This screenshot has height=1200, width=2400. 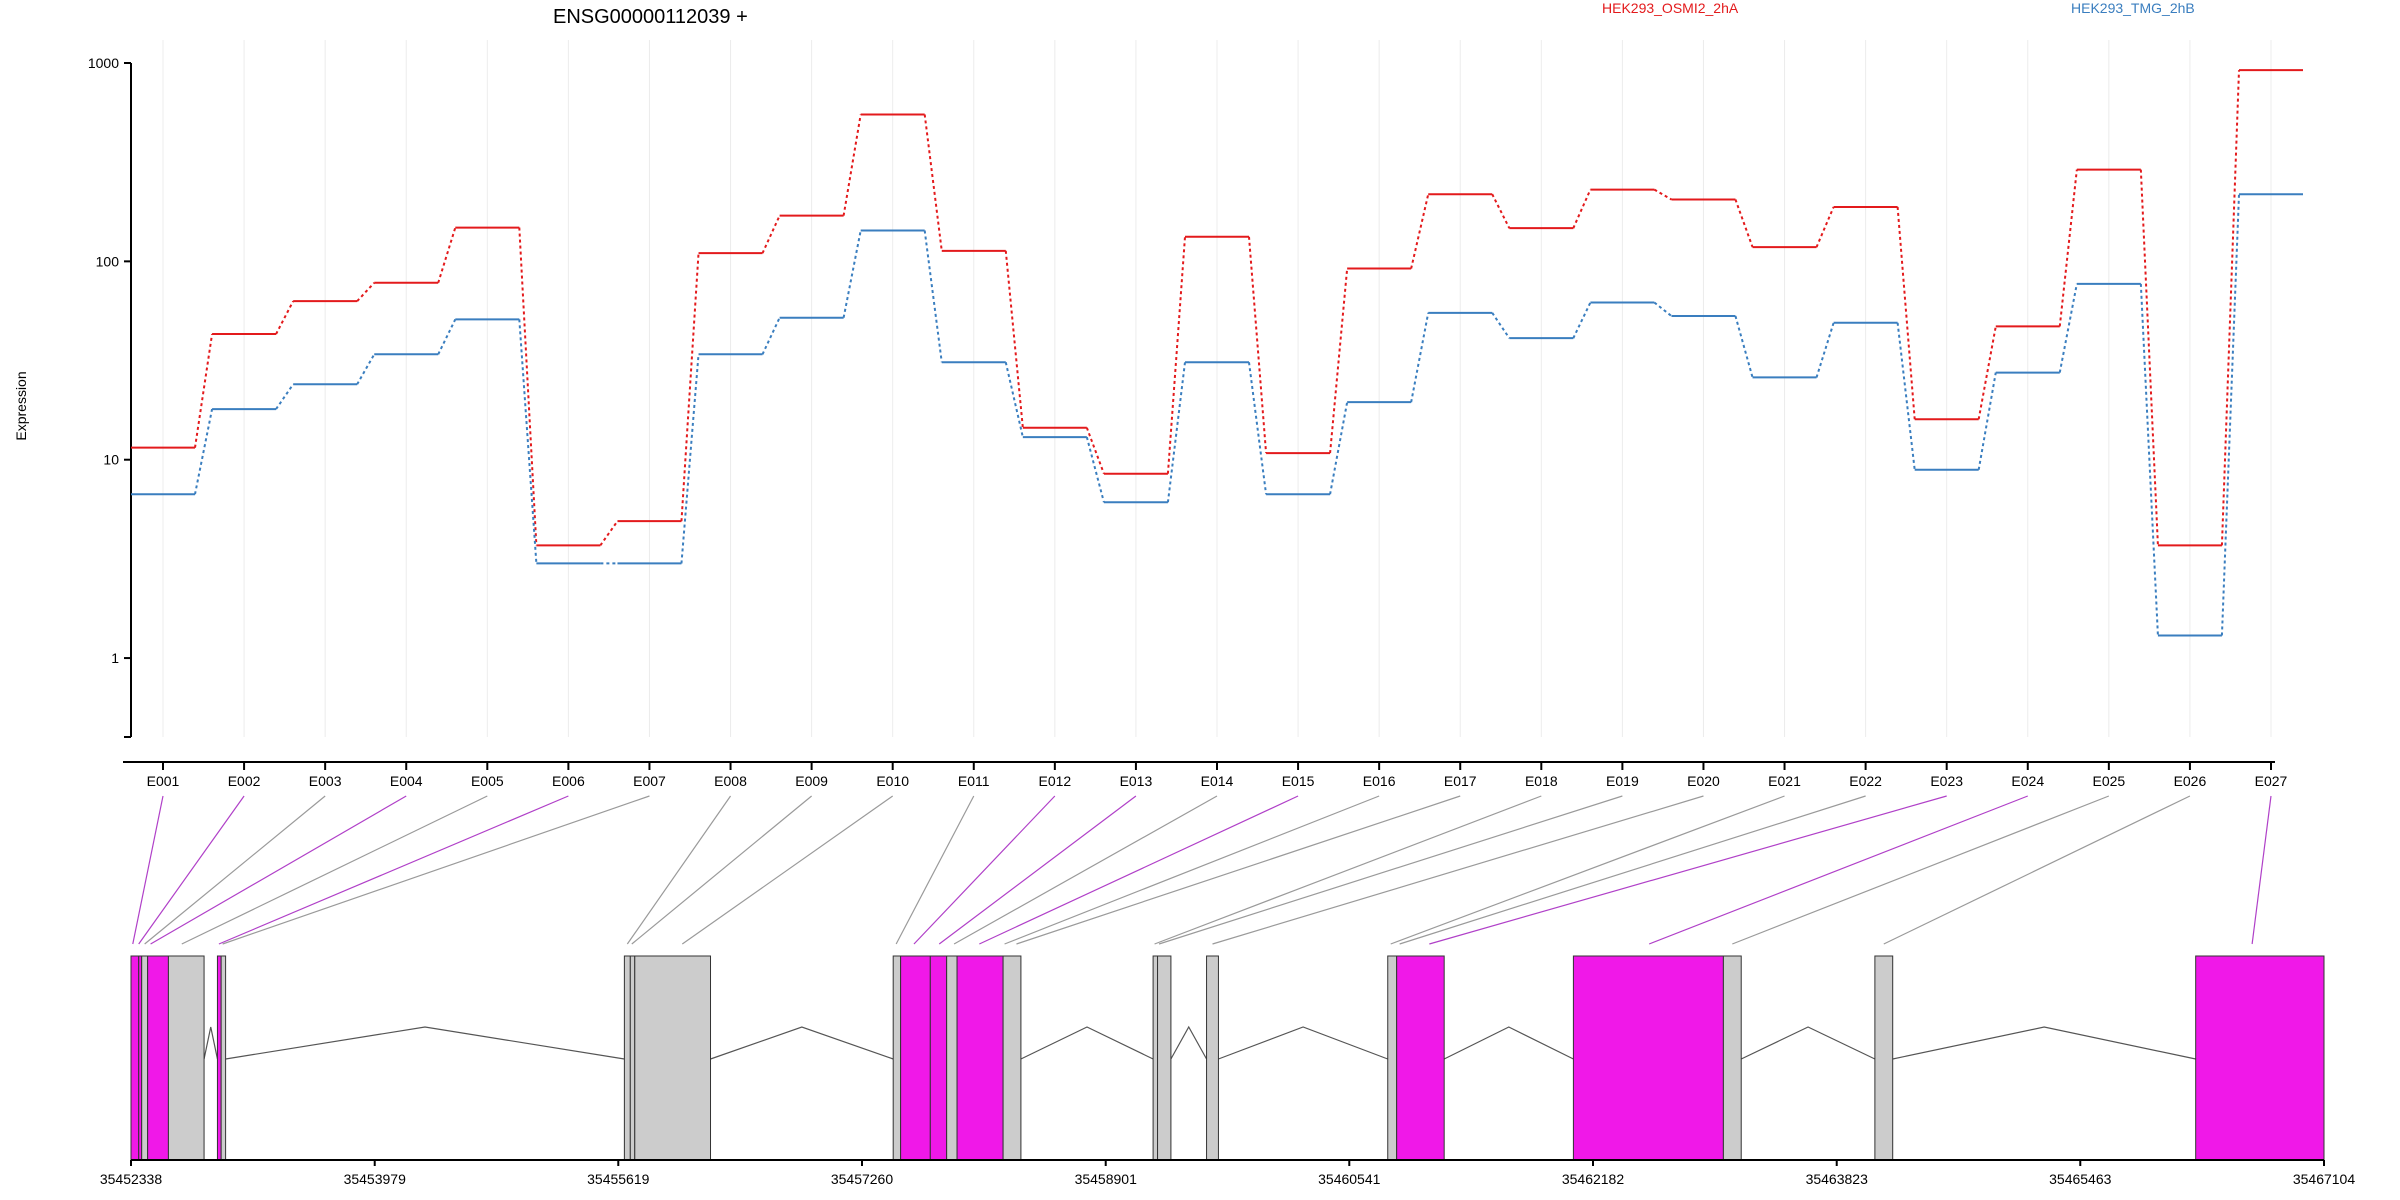 I want to click on x-tick-label: E008, so click(x=730, y=781).